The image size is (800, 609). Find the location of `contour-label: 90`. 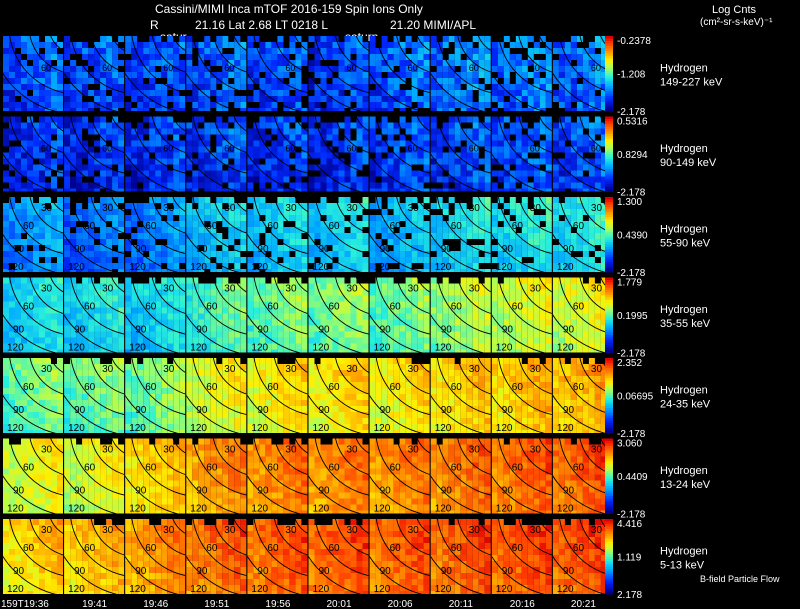

contour-label: 90 is located at coordinates (263, 249).